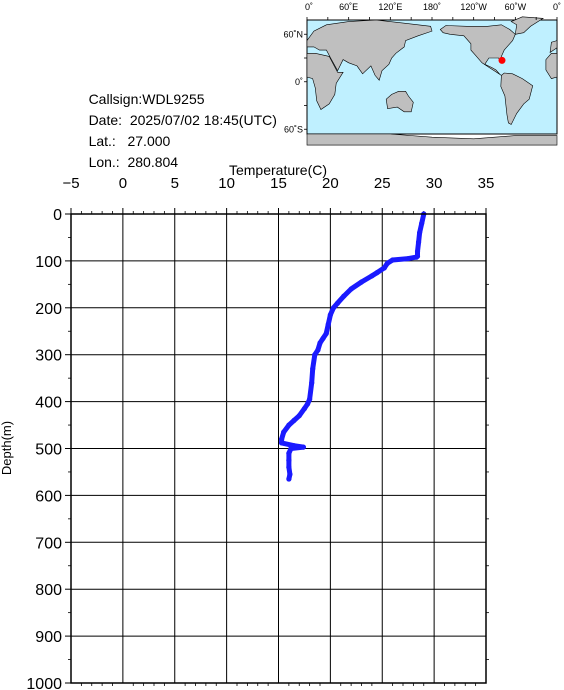 Image resolution: width=564 pixels, height=690 pixels. Describe the element at coordinates (299, 82) in the screenshot. I see `map-lat-label: 0˚` at that location.